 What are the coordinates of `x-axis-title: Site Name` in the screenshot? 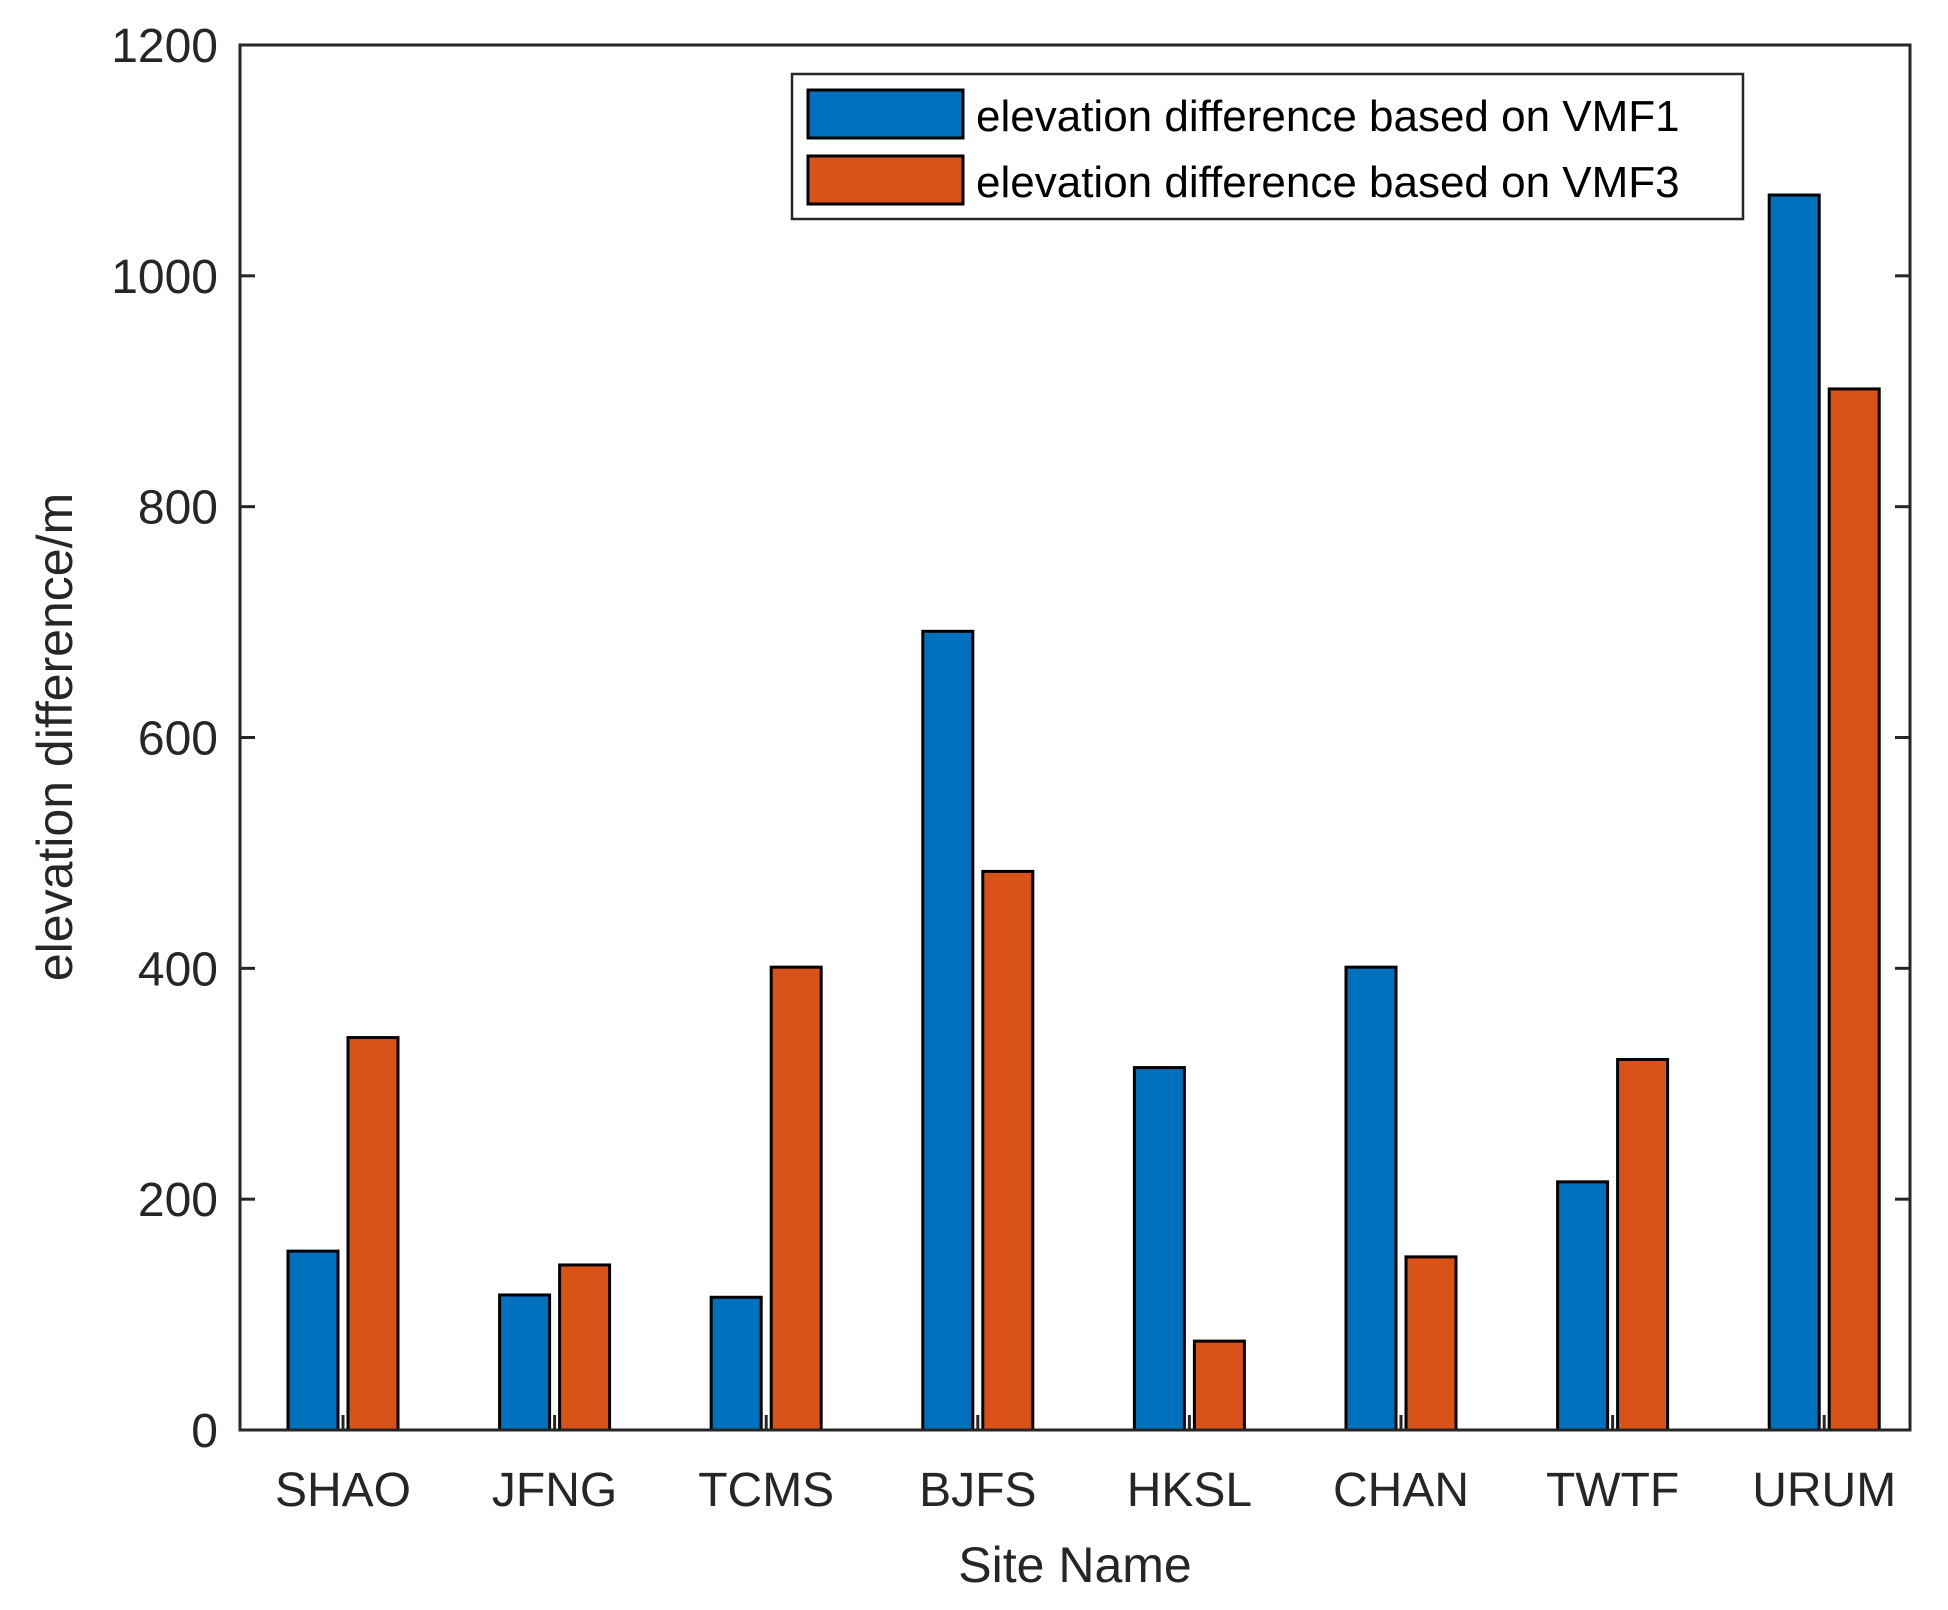 It's located at (1074, 1565).